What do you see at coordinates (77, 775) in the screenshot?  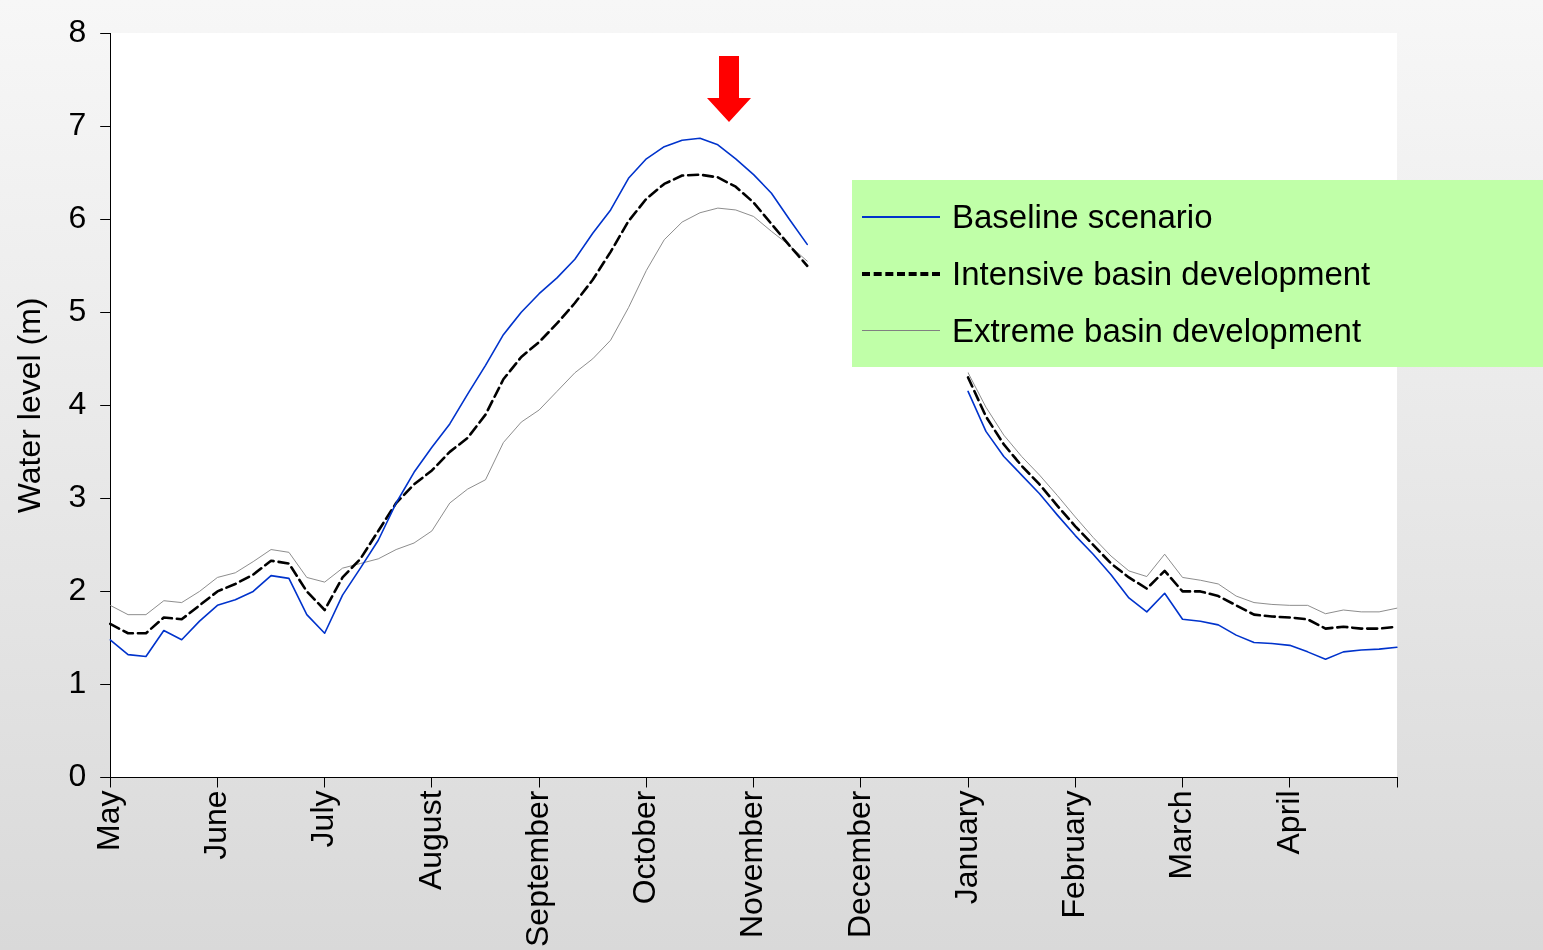 I see `y-tick-label: 0` at bounding box center [77, 775].